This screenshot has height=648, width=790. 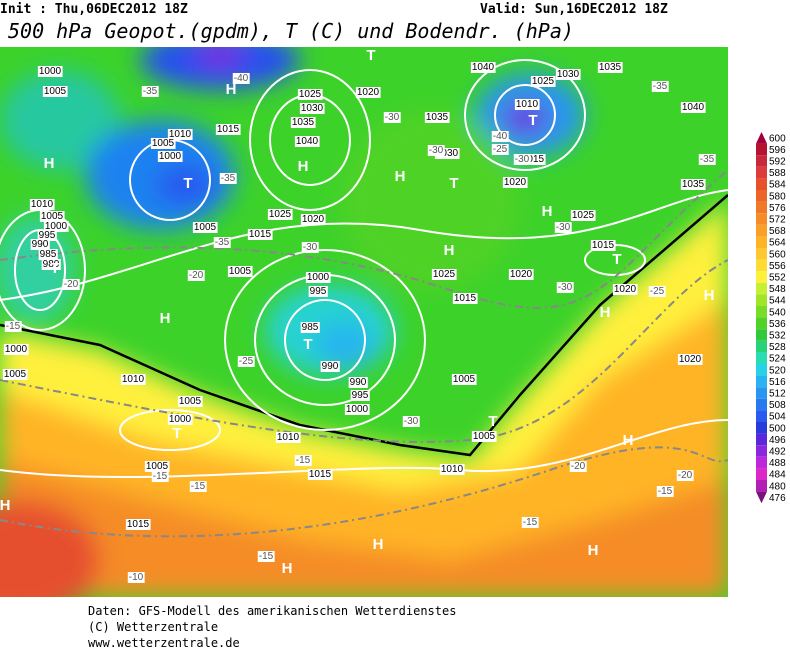 I want to click on isobar-label: 985, so click(x=48, y=254).